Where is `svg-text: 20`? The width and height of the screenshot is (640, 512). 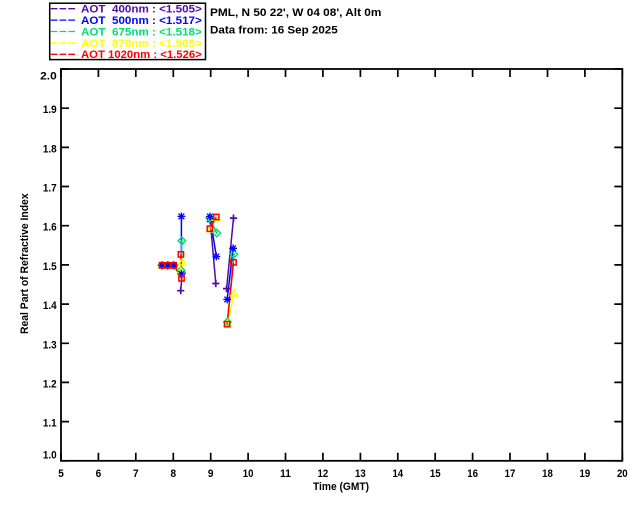
svg-text: 20 is located at coordinates (622, 474).